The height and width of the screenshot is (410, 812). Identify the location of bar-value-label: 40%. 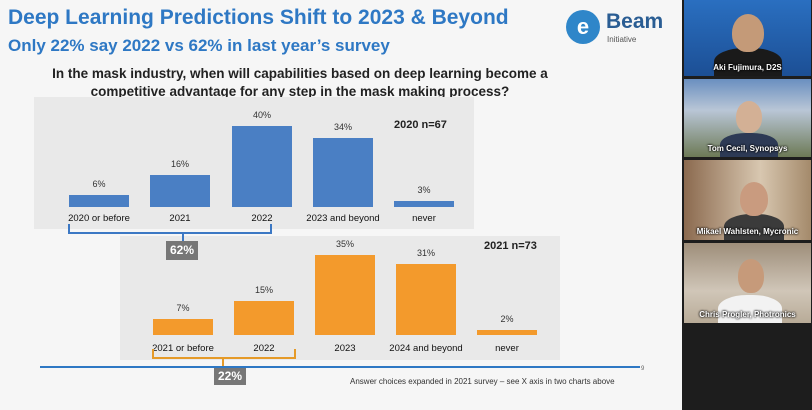
(261, 115).